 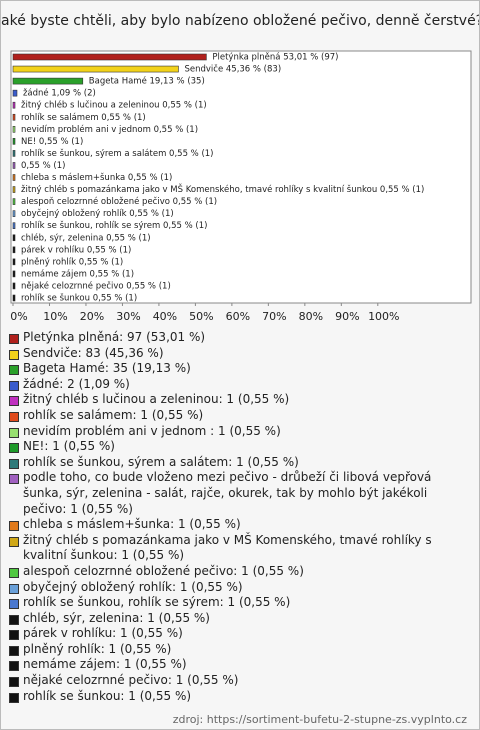 What do you see at coordinates (274, 316) in the screenshot?
I see `x-tick-label: 70%` at bounding box center [274, 316].